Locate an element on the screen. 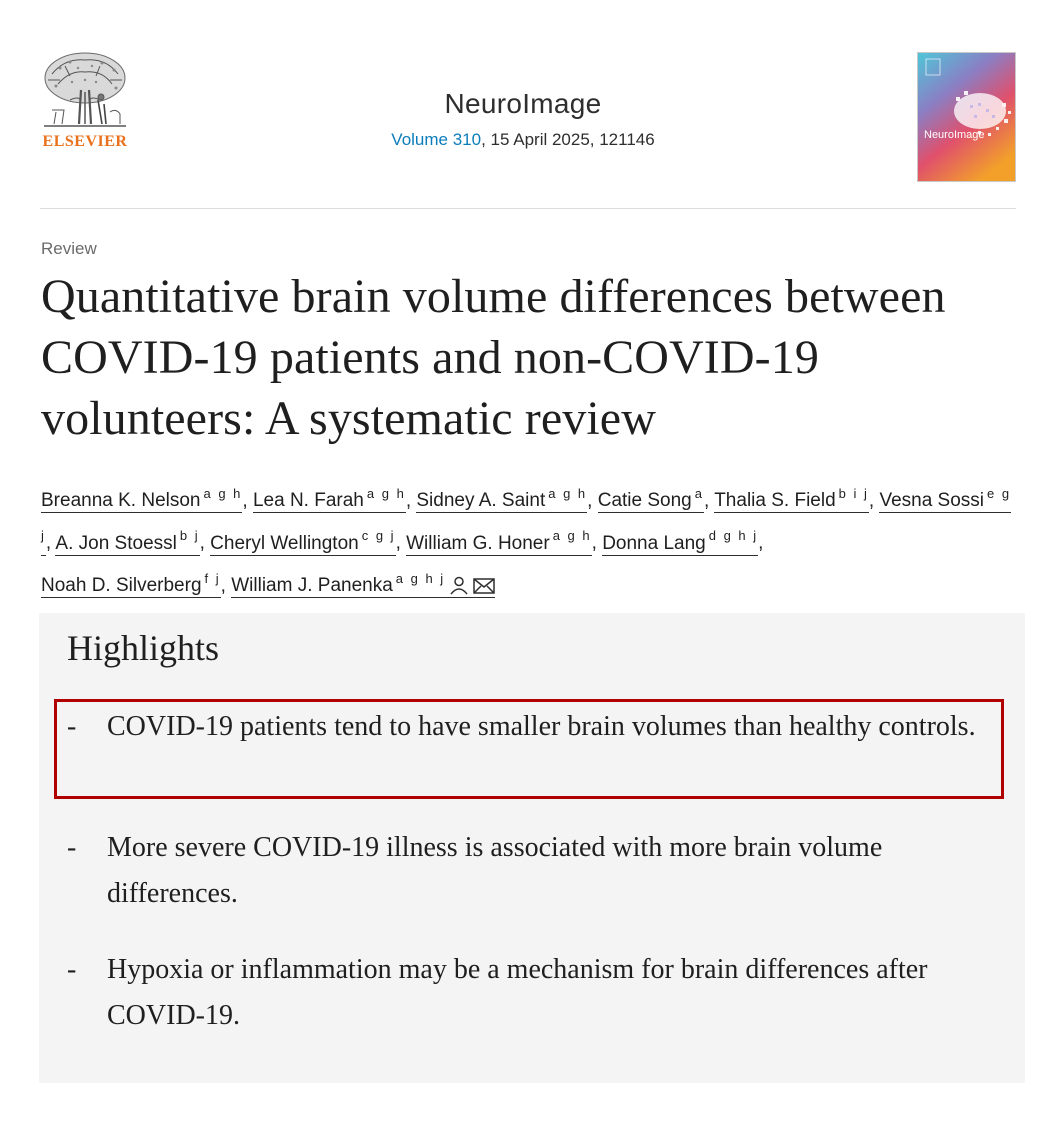  header-divider is located at coordinates (528, 208).